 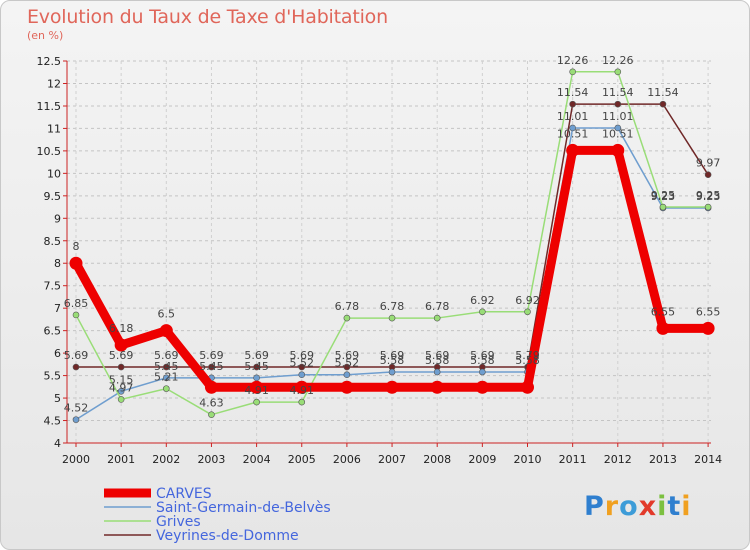 What do you see at coordinates (347, 459) in the screenshot?
I see `x-tick-label: 2006` at bounding box center [347, 459].